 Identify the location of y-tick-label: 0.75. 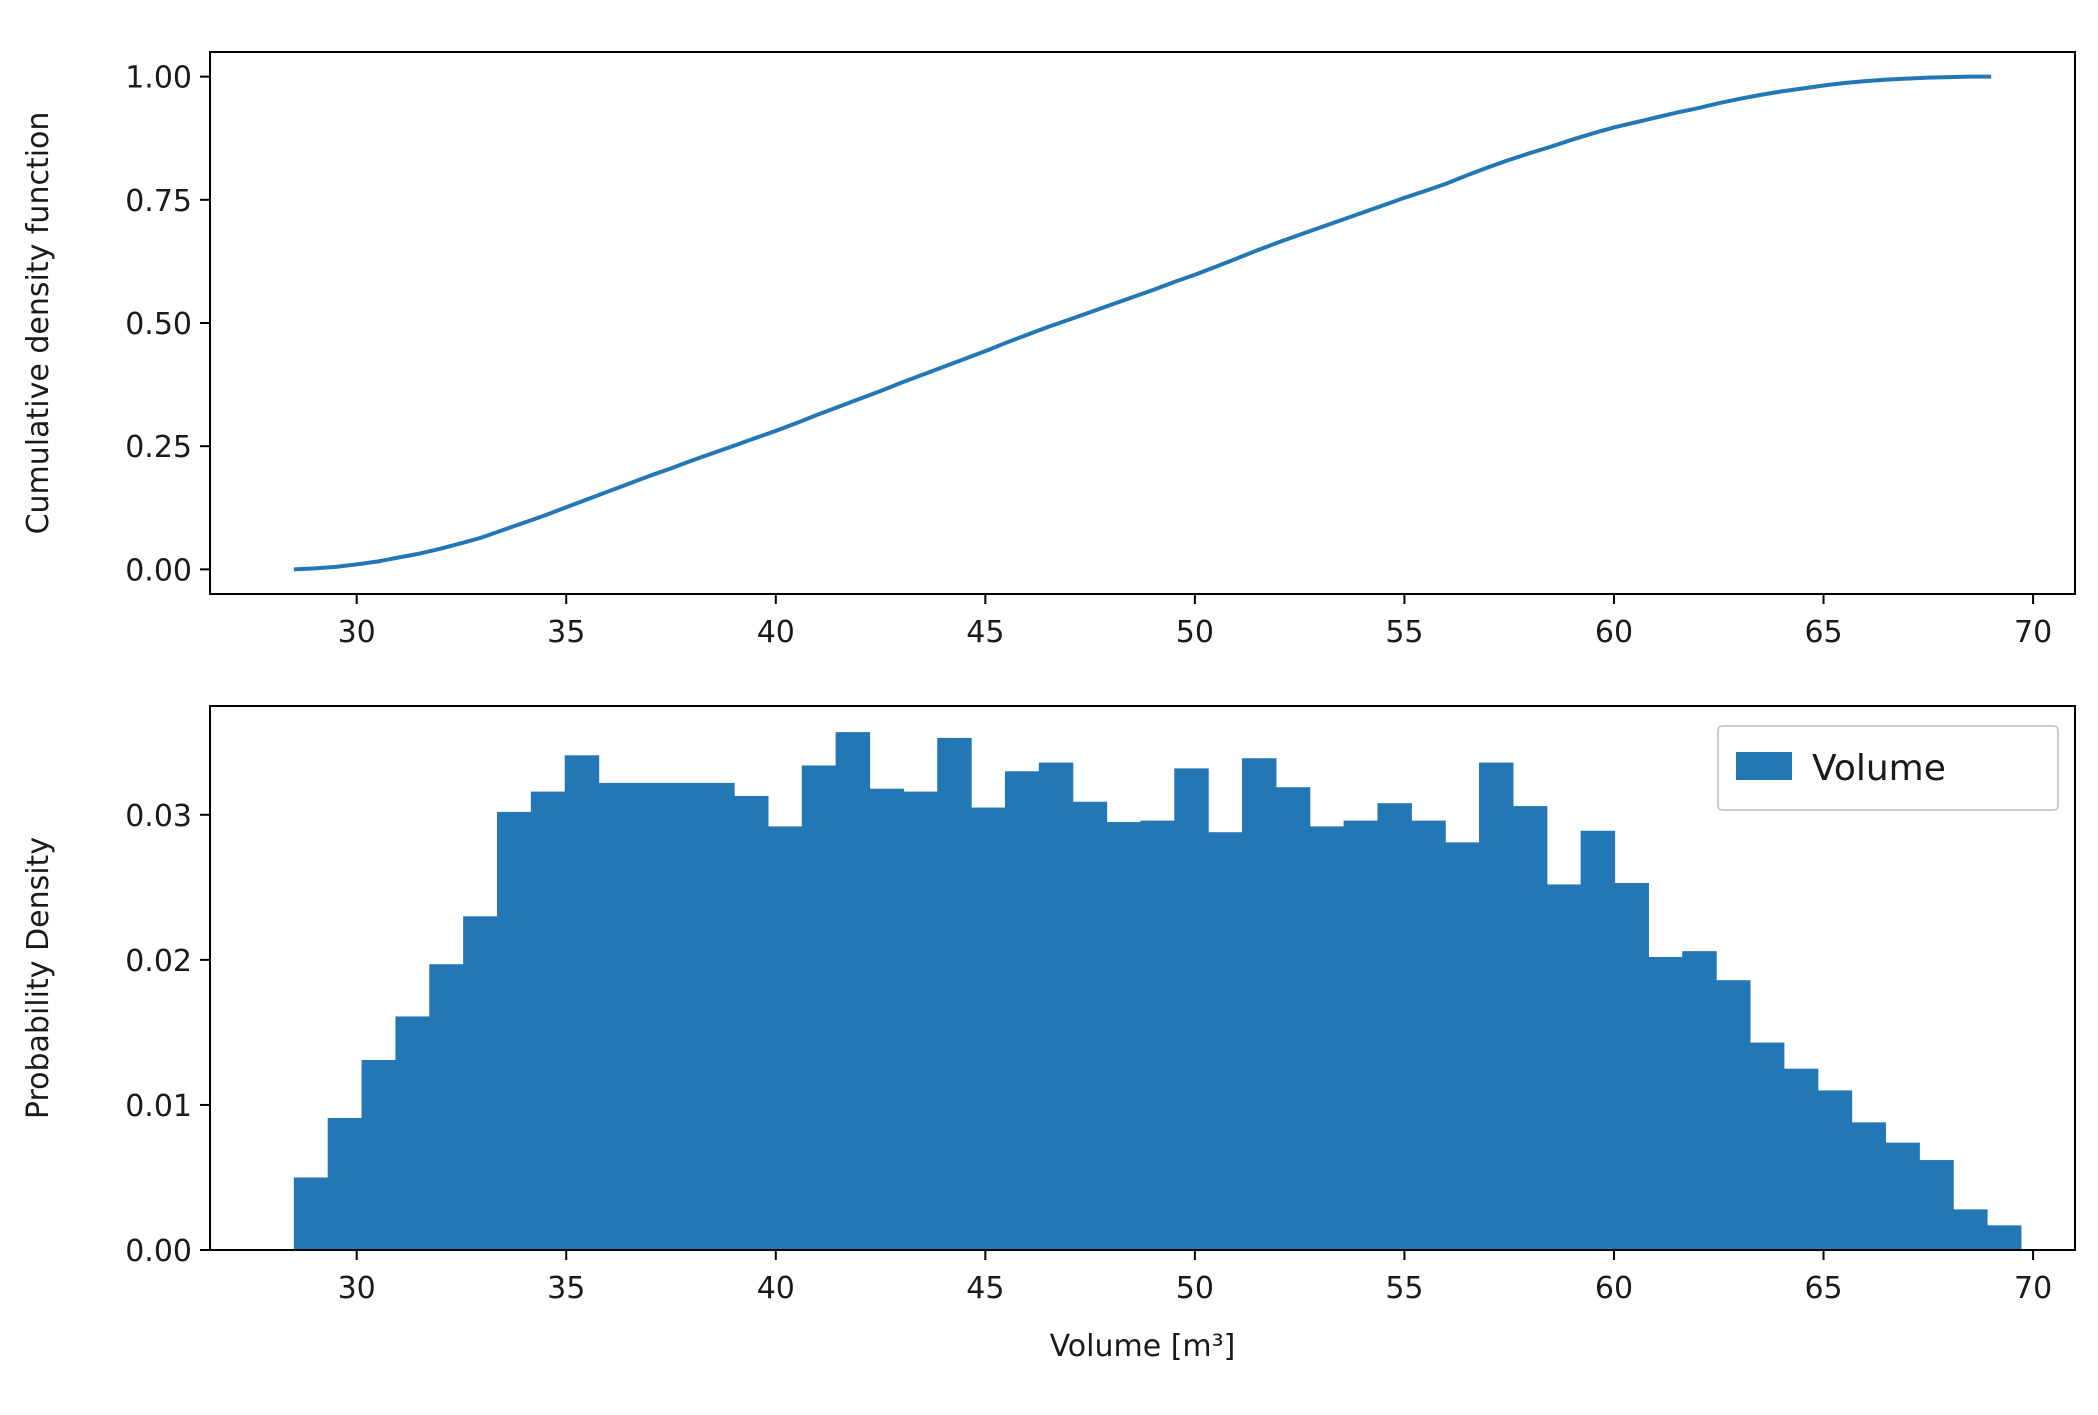
(158, 201).